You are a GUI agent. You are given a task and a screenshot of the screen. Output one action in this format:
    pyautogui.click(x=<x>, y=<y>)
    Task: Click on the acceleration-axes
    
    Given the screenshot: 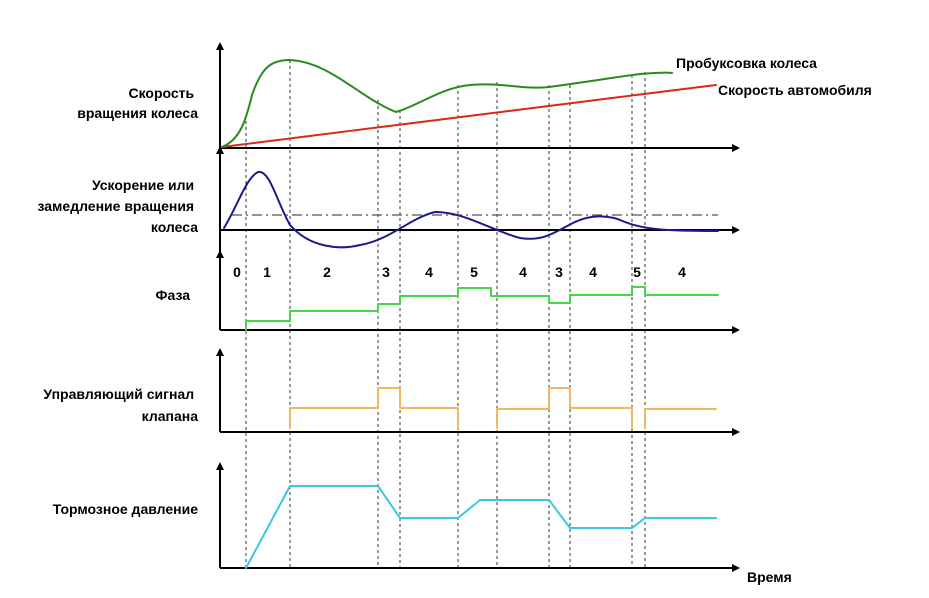 What is the action you would take?
    pyautogui.click(x=478, y=202)
    